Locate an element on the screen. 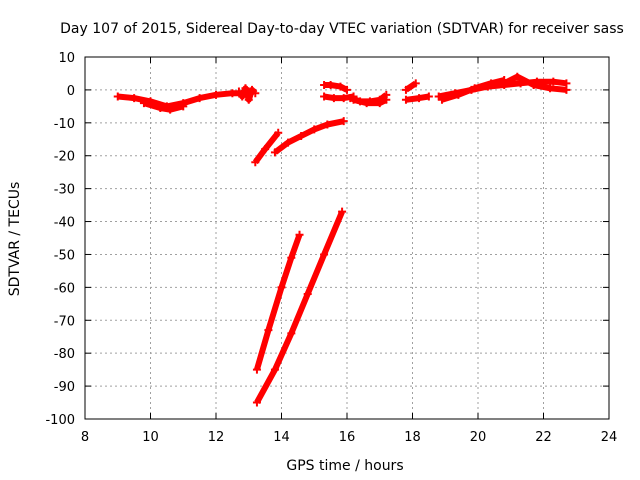 This screenshot has width=640, height=480. x-tick-label: 12 is located at coordinates (216, 437).